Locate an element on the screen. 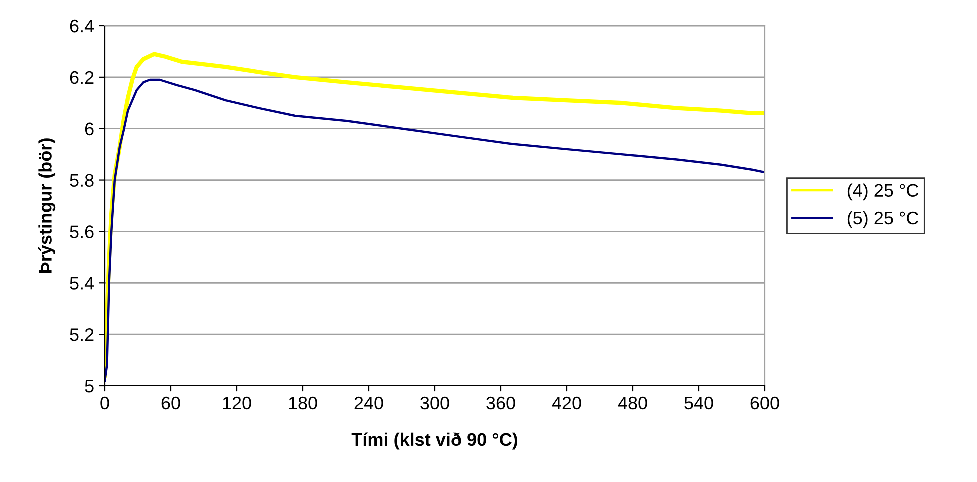 The image size is (977, 482). y-tick-label: 5 is located at coordinates (89, 386).